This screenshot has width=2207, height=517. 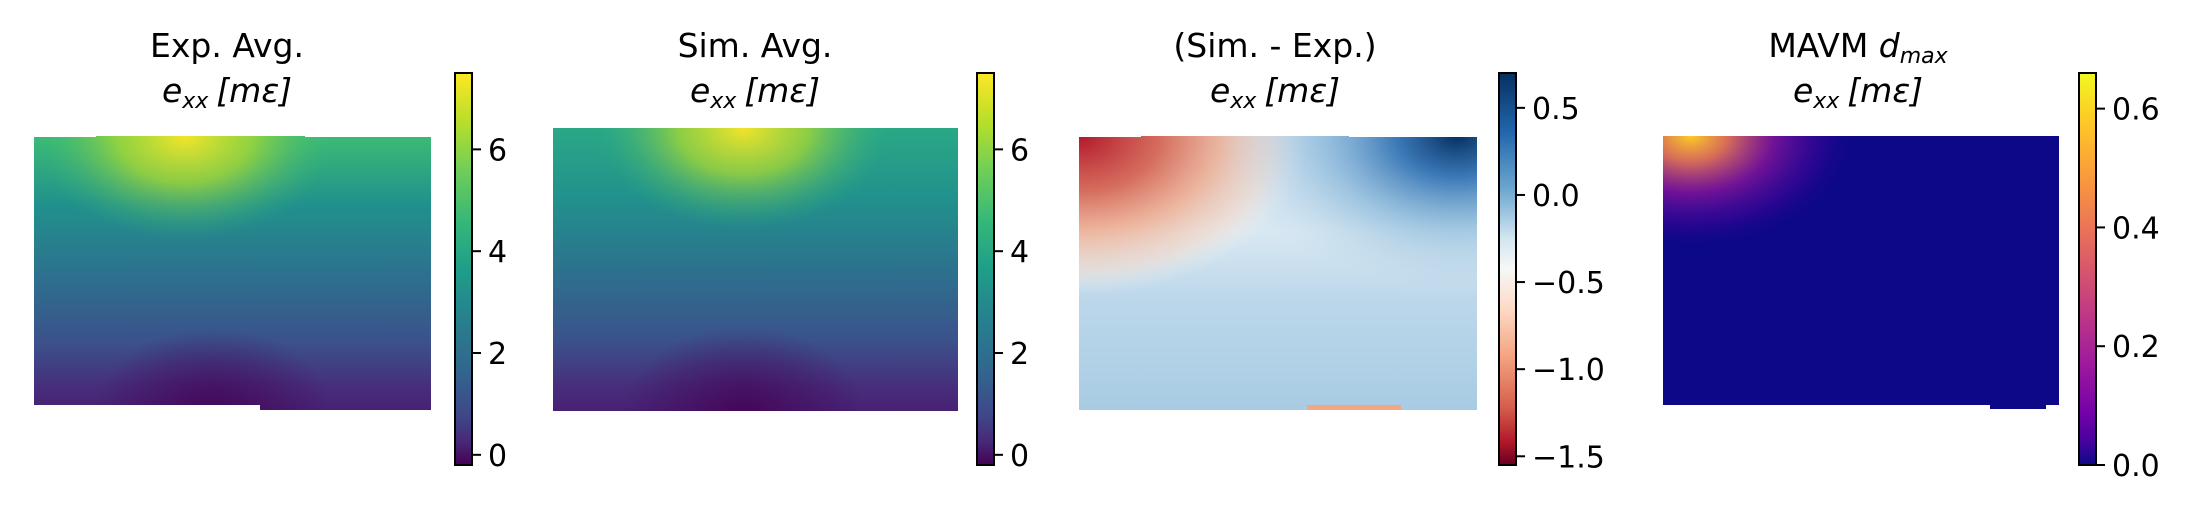 What do you see at coordinates (1568, 283) in the screenshot?
I see `colorbar-tick-label: −0.5` at bounding box center [1568, 283].